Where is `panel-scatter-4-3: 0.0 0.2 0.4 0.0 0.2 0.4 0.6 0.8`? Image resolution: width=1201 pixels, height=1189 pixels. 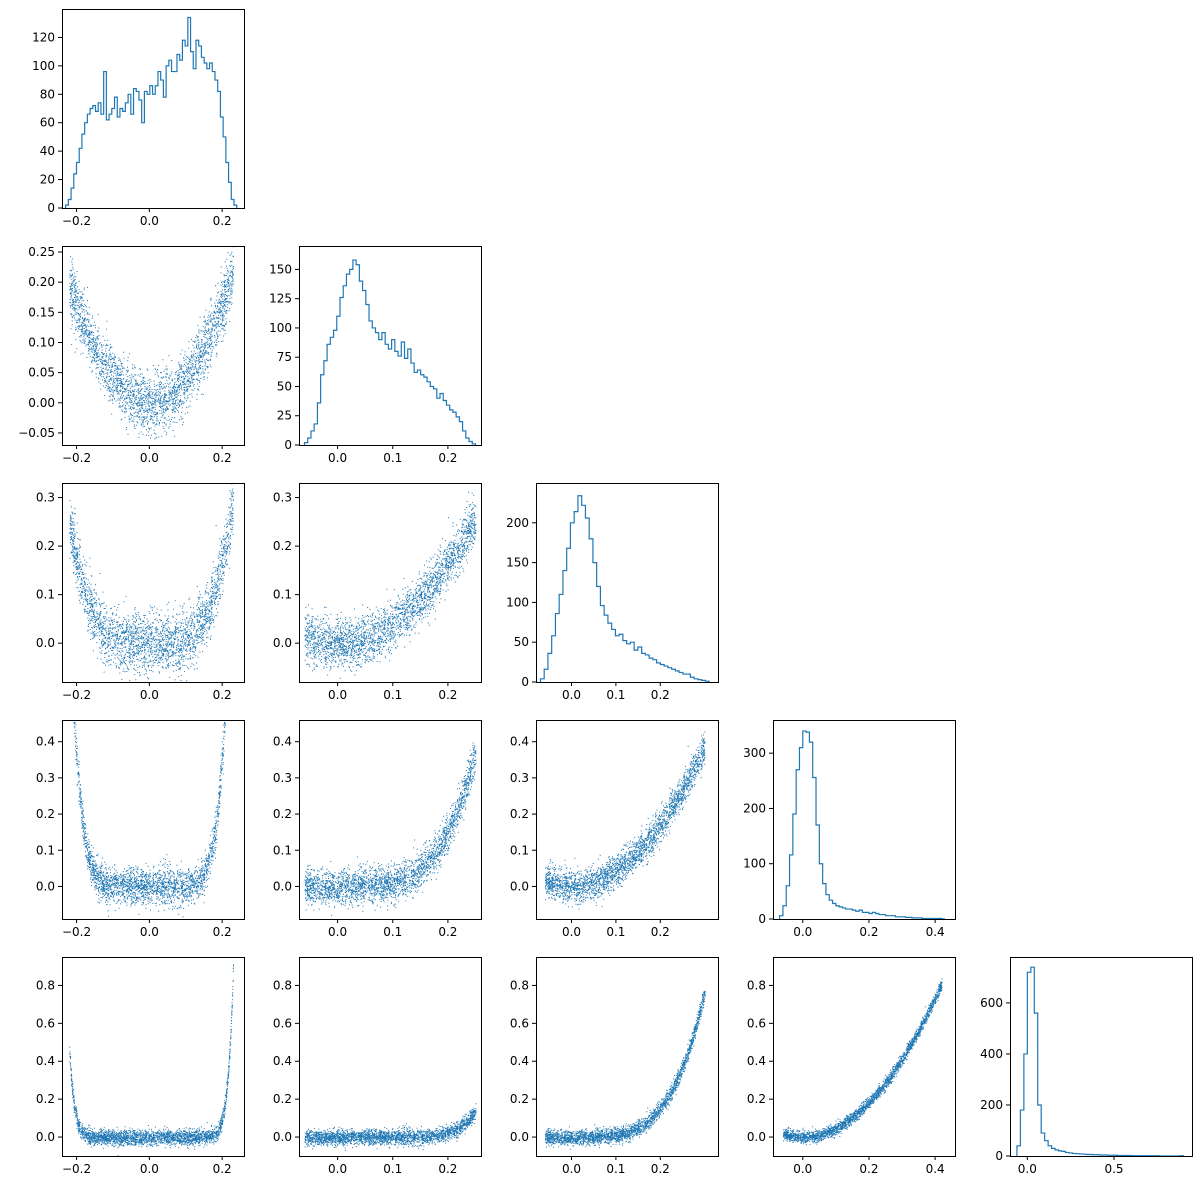 panel-scatter-4-3: 0.0 0.2 0.4 0.0 0.2 0.4 0.6 0.8 is located at coordinates (851, 1066).